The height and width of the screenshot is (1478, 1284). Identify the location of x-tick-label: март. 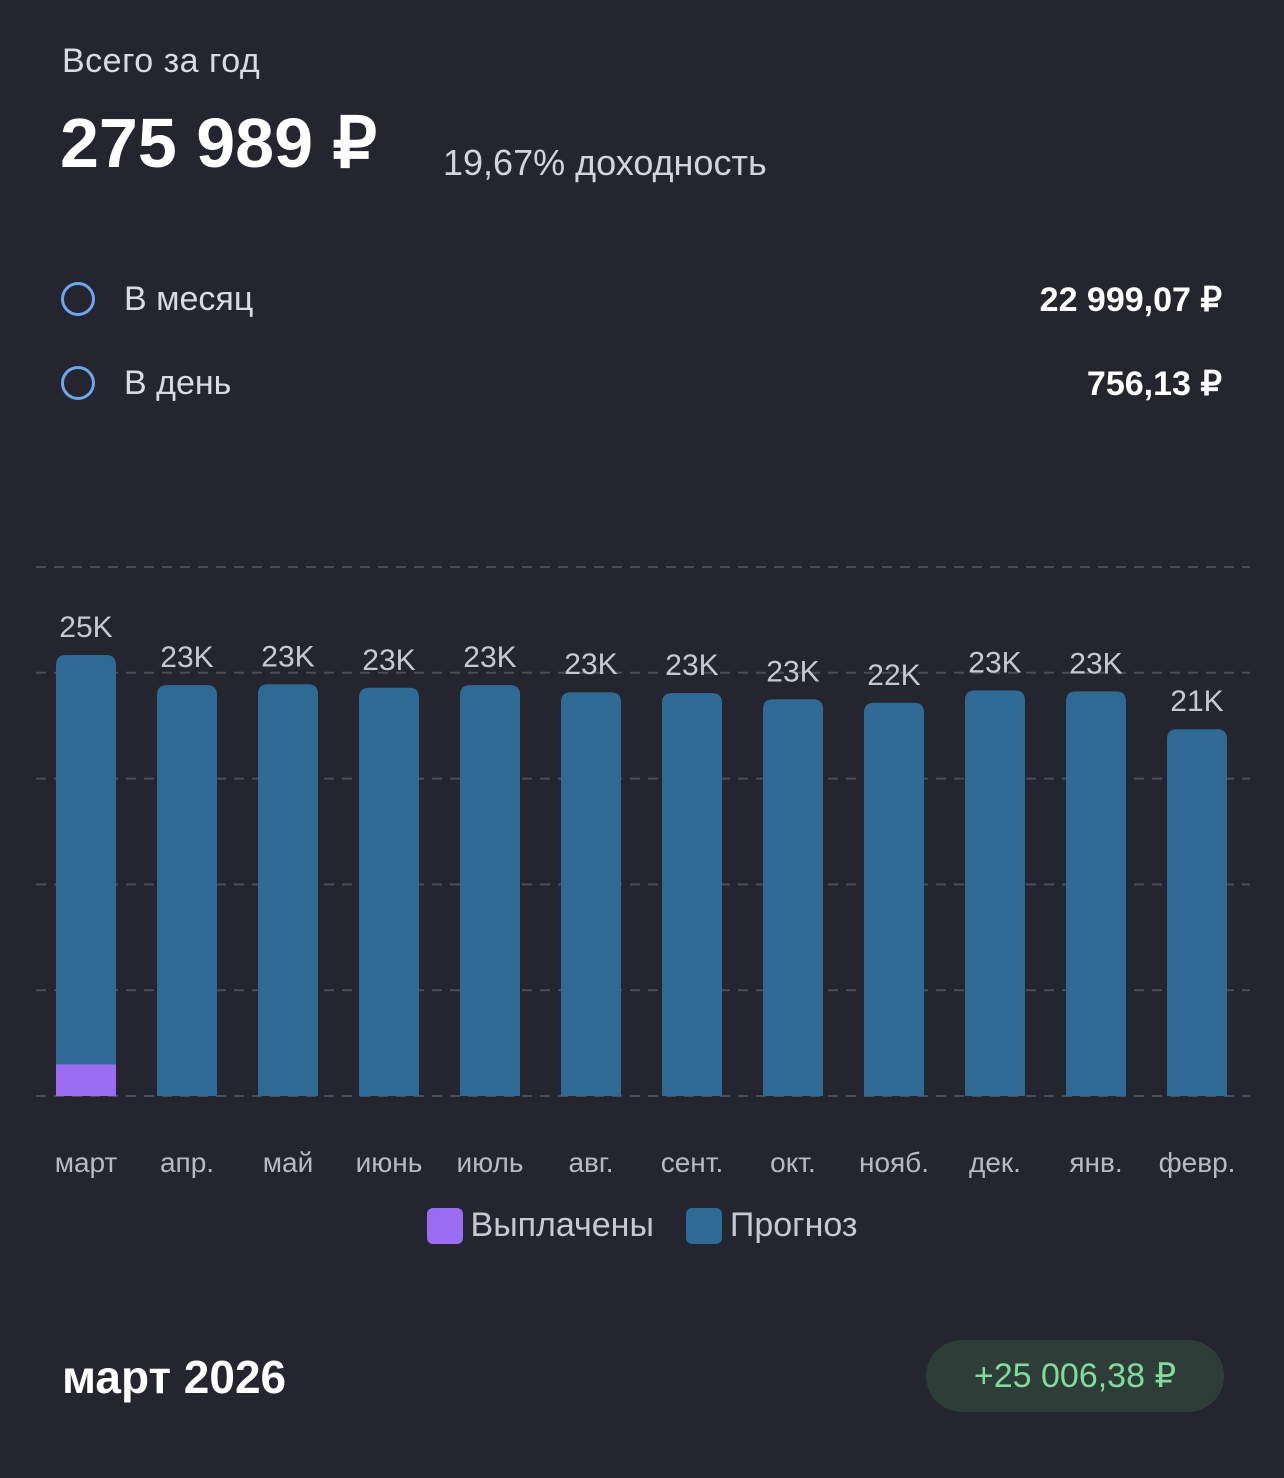
(86, 1162).